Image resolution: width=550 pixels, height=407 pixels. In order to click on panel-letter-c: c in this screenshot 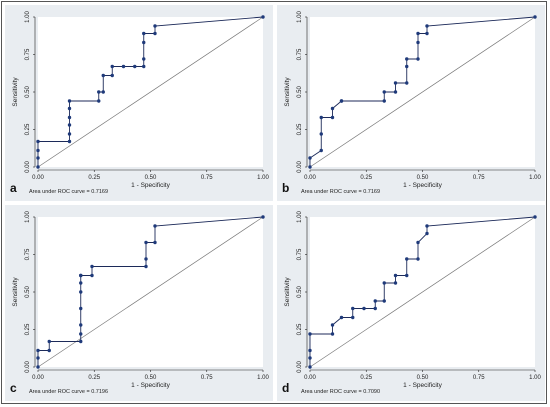, I will do `click(13, 388)`.